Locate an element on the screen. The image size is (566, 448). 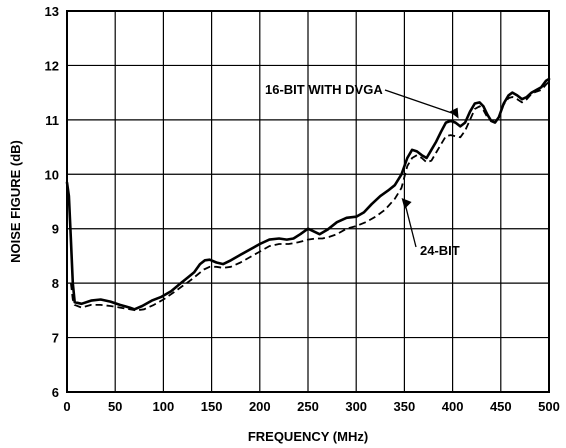
x-tick-label: 250 is located at coordinates (308, 406).